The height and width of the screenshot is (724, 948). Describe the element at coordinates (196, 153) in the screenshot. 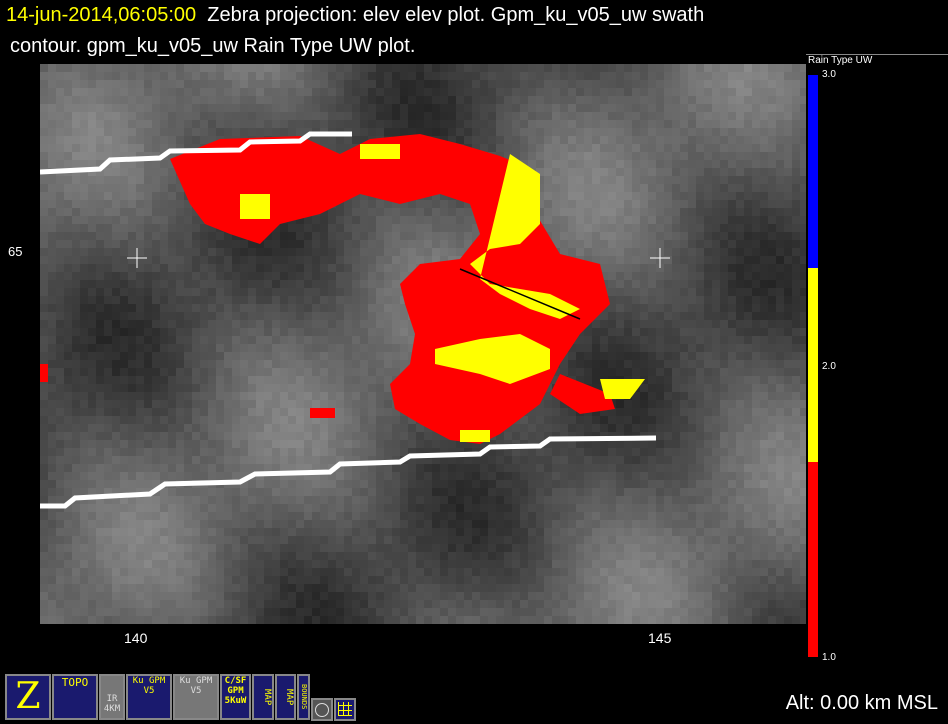

I see `swath-edge-top` at that location.